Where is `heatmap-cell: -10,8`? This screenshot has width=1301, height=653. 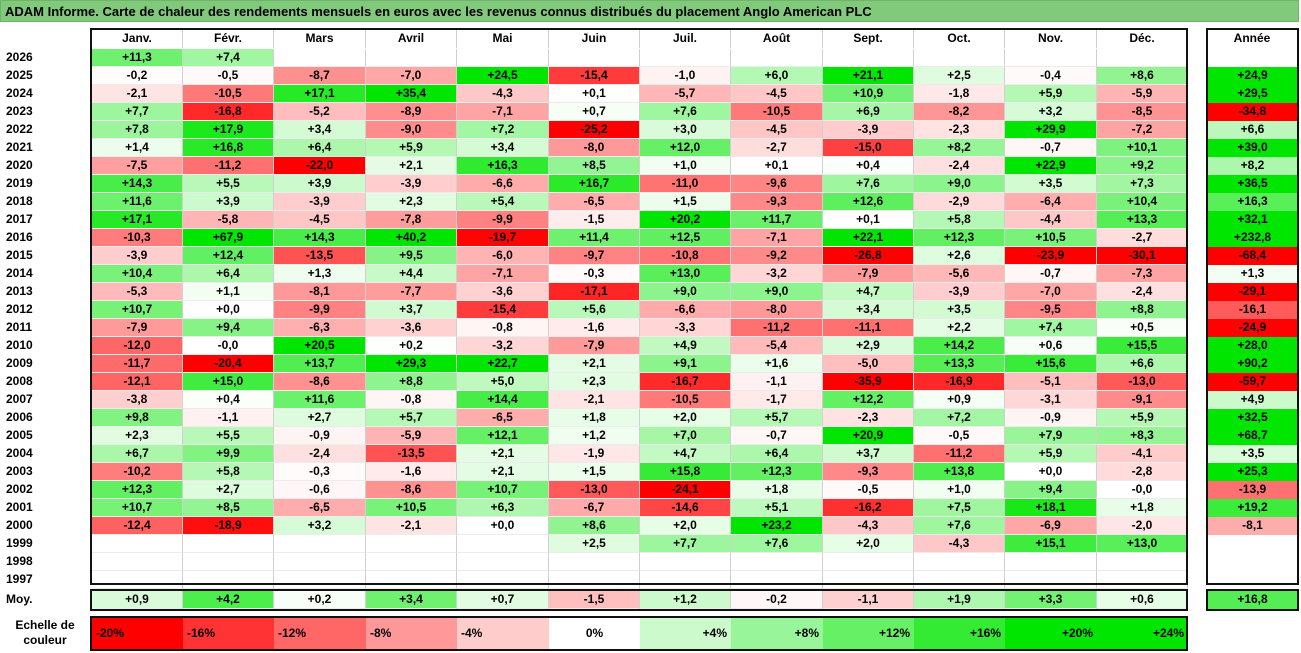 heatmap-cell: -10,8 is located at coordinates (685, 256).